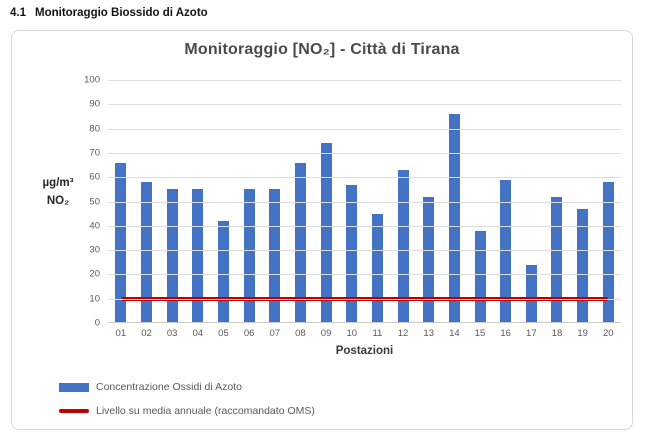 This screenshot has height=443, width=648. I want to click on y-tick-label: 30, so click(94, 250).